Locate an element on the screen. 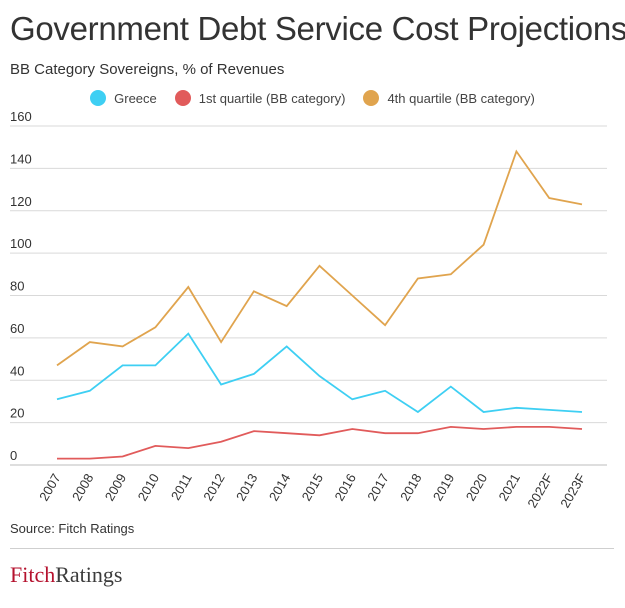 The height and width of the screenshot is (608, 625). legend-item-greece: Greece is located at coordinates (123, 98).